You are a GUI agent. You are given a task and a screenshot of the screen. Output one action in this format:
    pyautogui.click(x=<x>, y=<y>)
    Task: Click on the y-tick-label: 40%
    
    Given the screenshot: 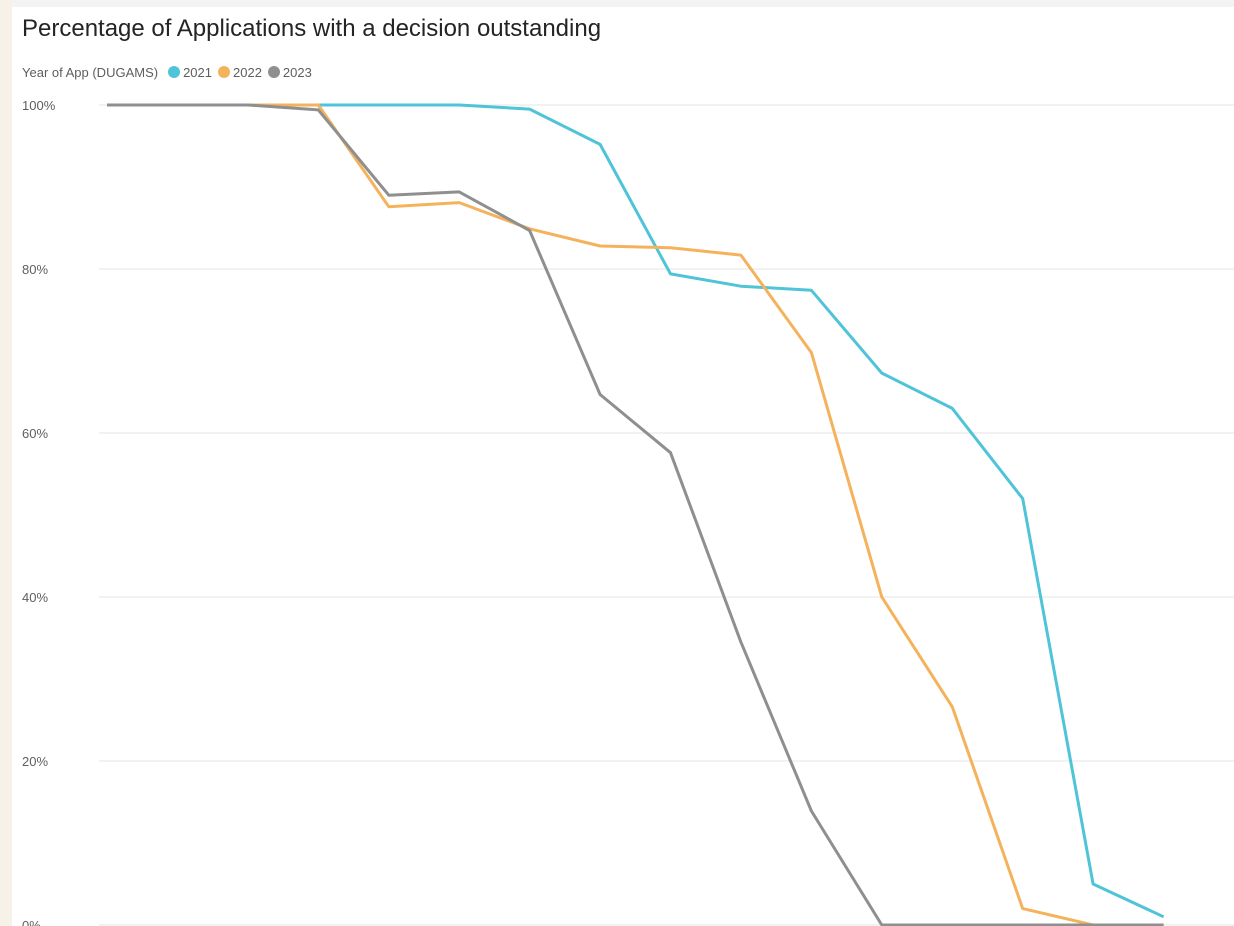 What is the action you would take?
    pyautogui.click(x=35, y=597)
    